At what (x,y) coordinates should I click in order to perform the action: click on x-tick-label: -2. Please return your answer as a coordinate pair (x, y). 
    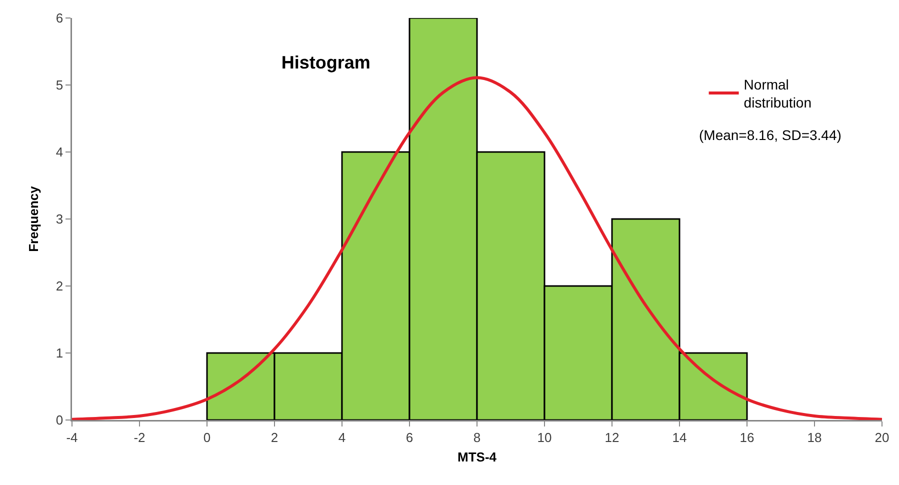
    Looking at the image, I should click on (140, 437).